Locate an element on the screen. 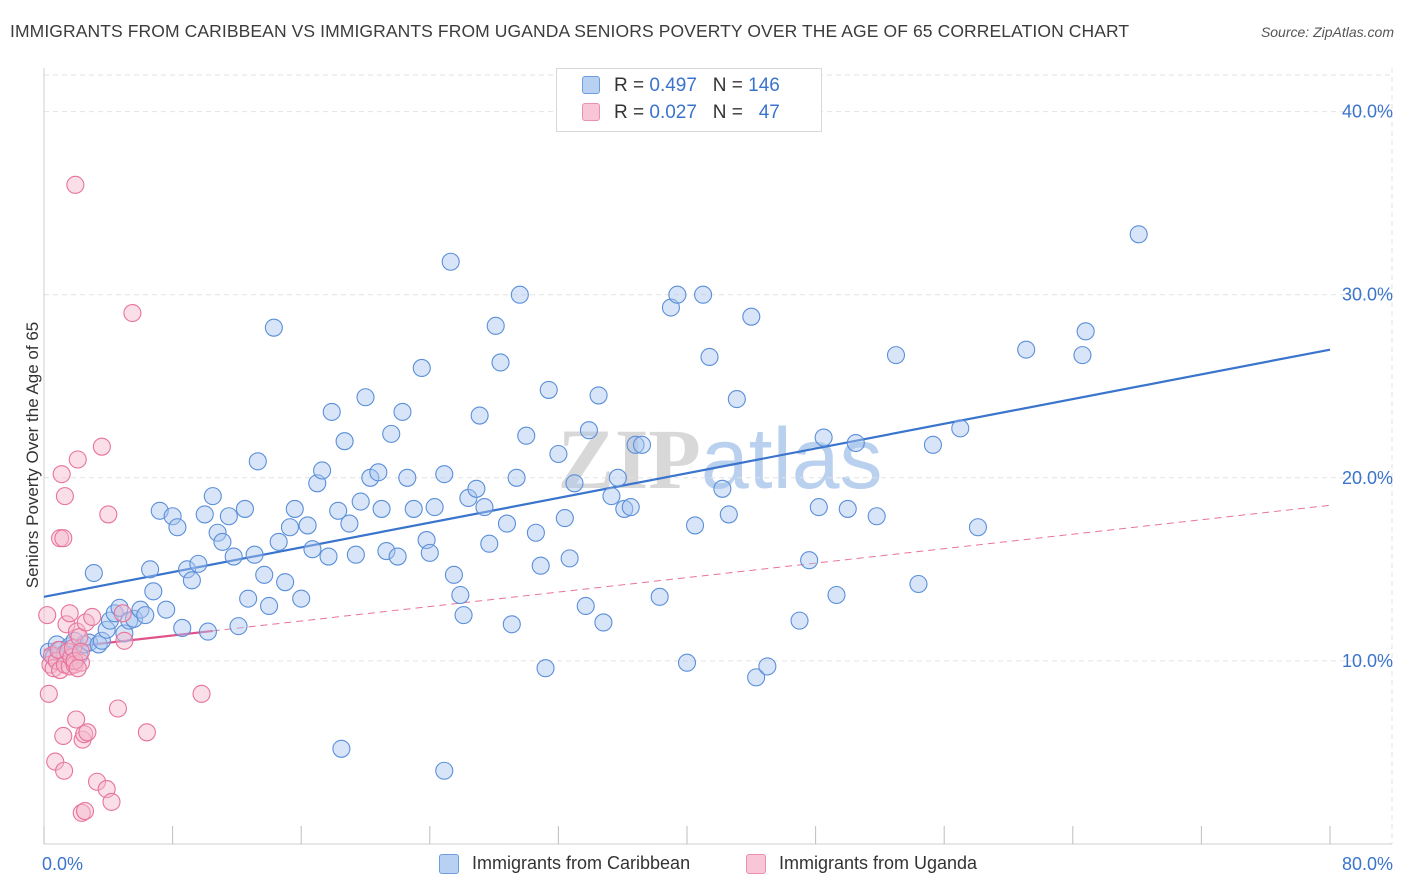 The height and width of the screenshot is (892, 1406). legend-r-value: 0.497 is located at coordinates (673, 85).